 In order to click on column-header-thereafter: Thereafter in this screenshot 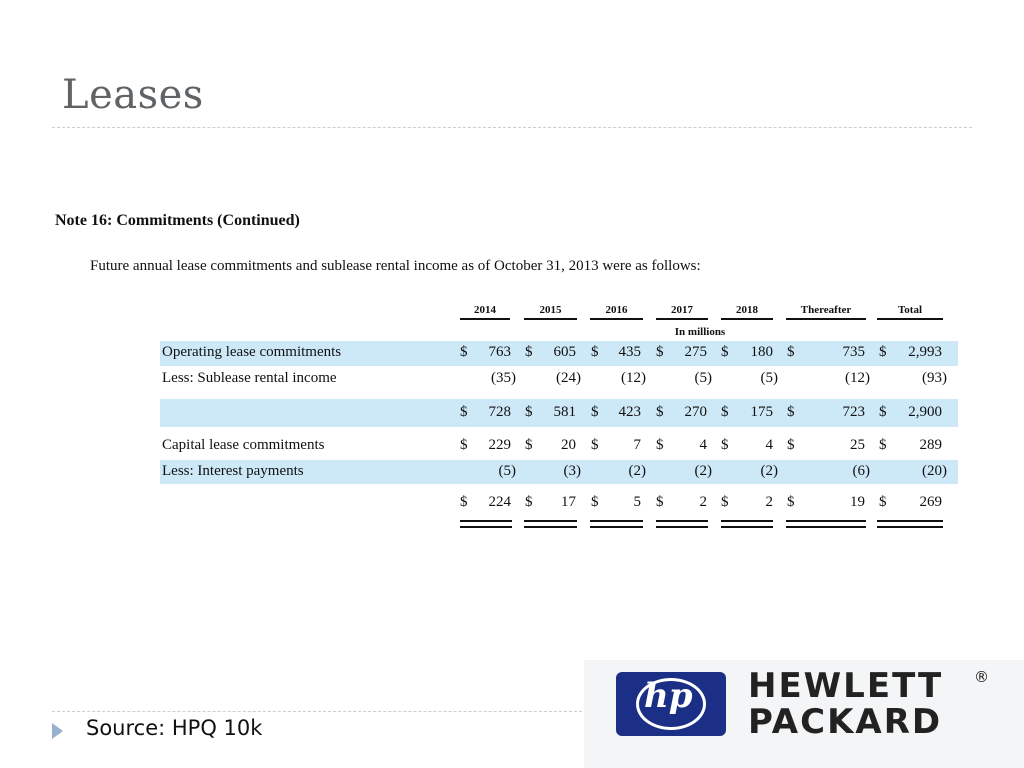, I will do `click(826, 312)`.